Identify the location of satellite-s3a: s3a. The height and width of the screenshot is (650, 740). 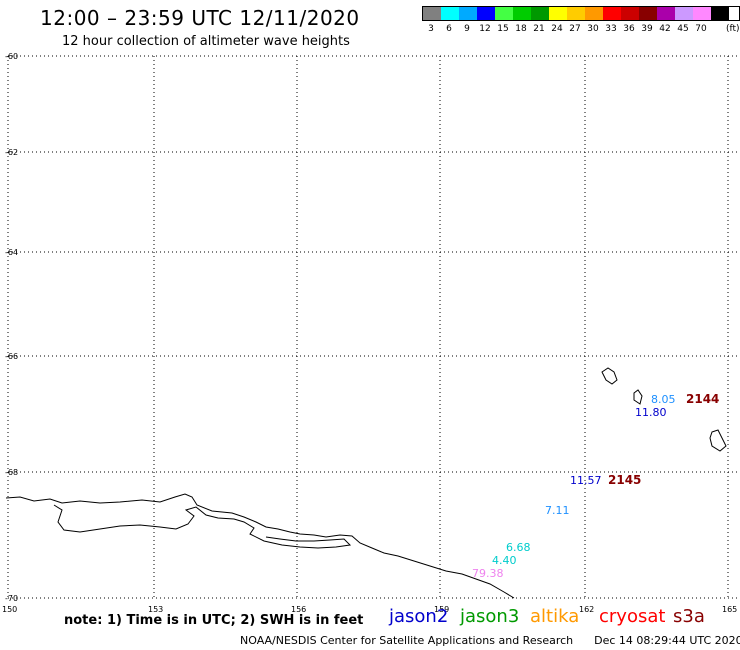
(689, 616).